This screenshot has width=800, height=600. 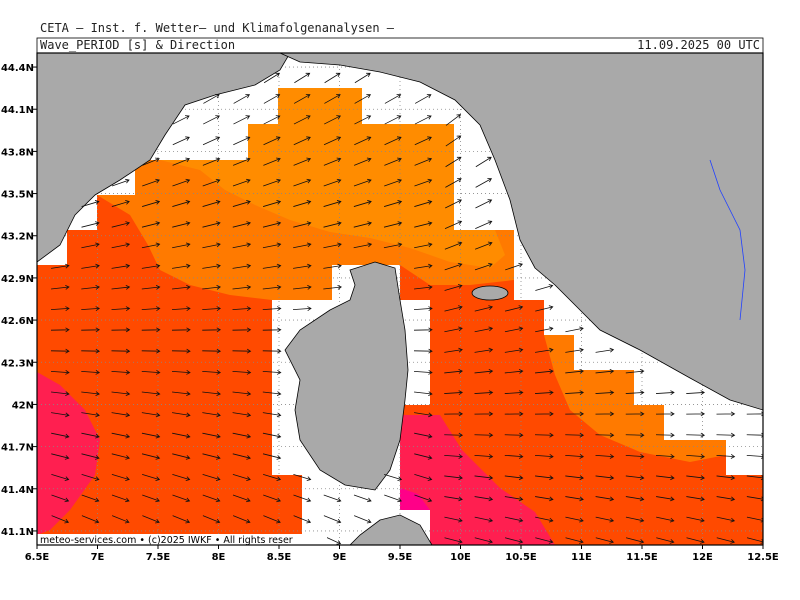 I want to click on y-tick-label: 44.4N, so click(x=17, y=68).